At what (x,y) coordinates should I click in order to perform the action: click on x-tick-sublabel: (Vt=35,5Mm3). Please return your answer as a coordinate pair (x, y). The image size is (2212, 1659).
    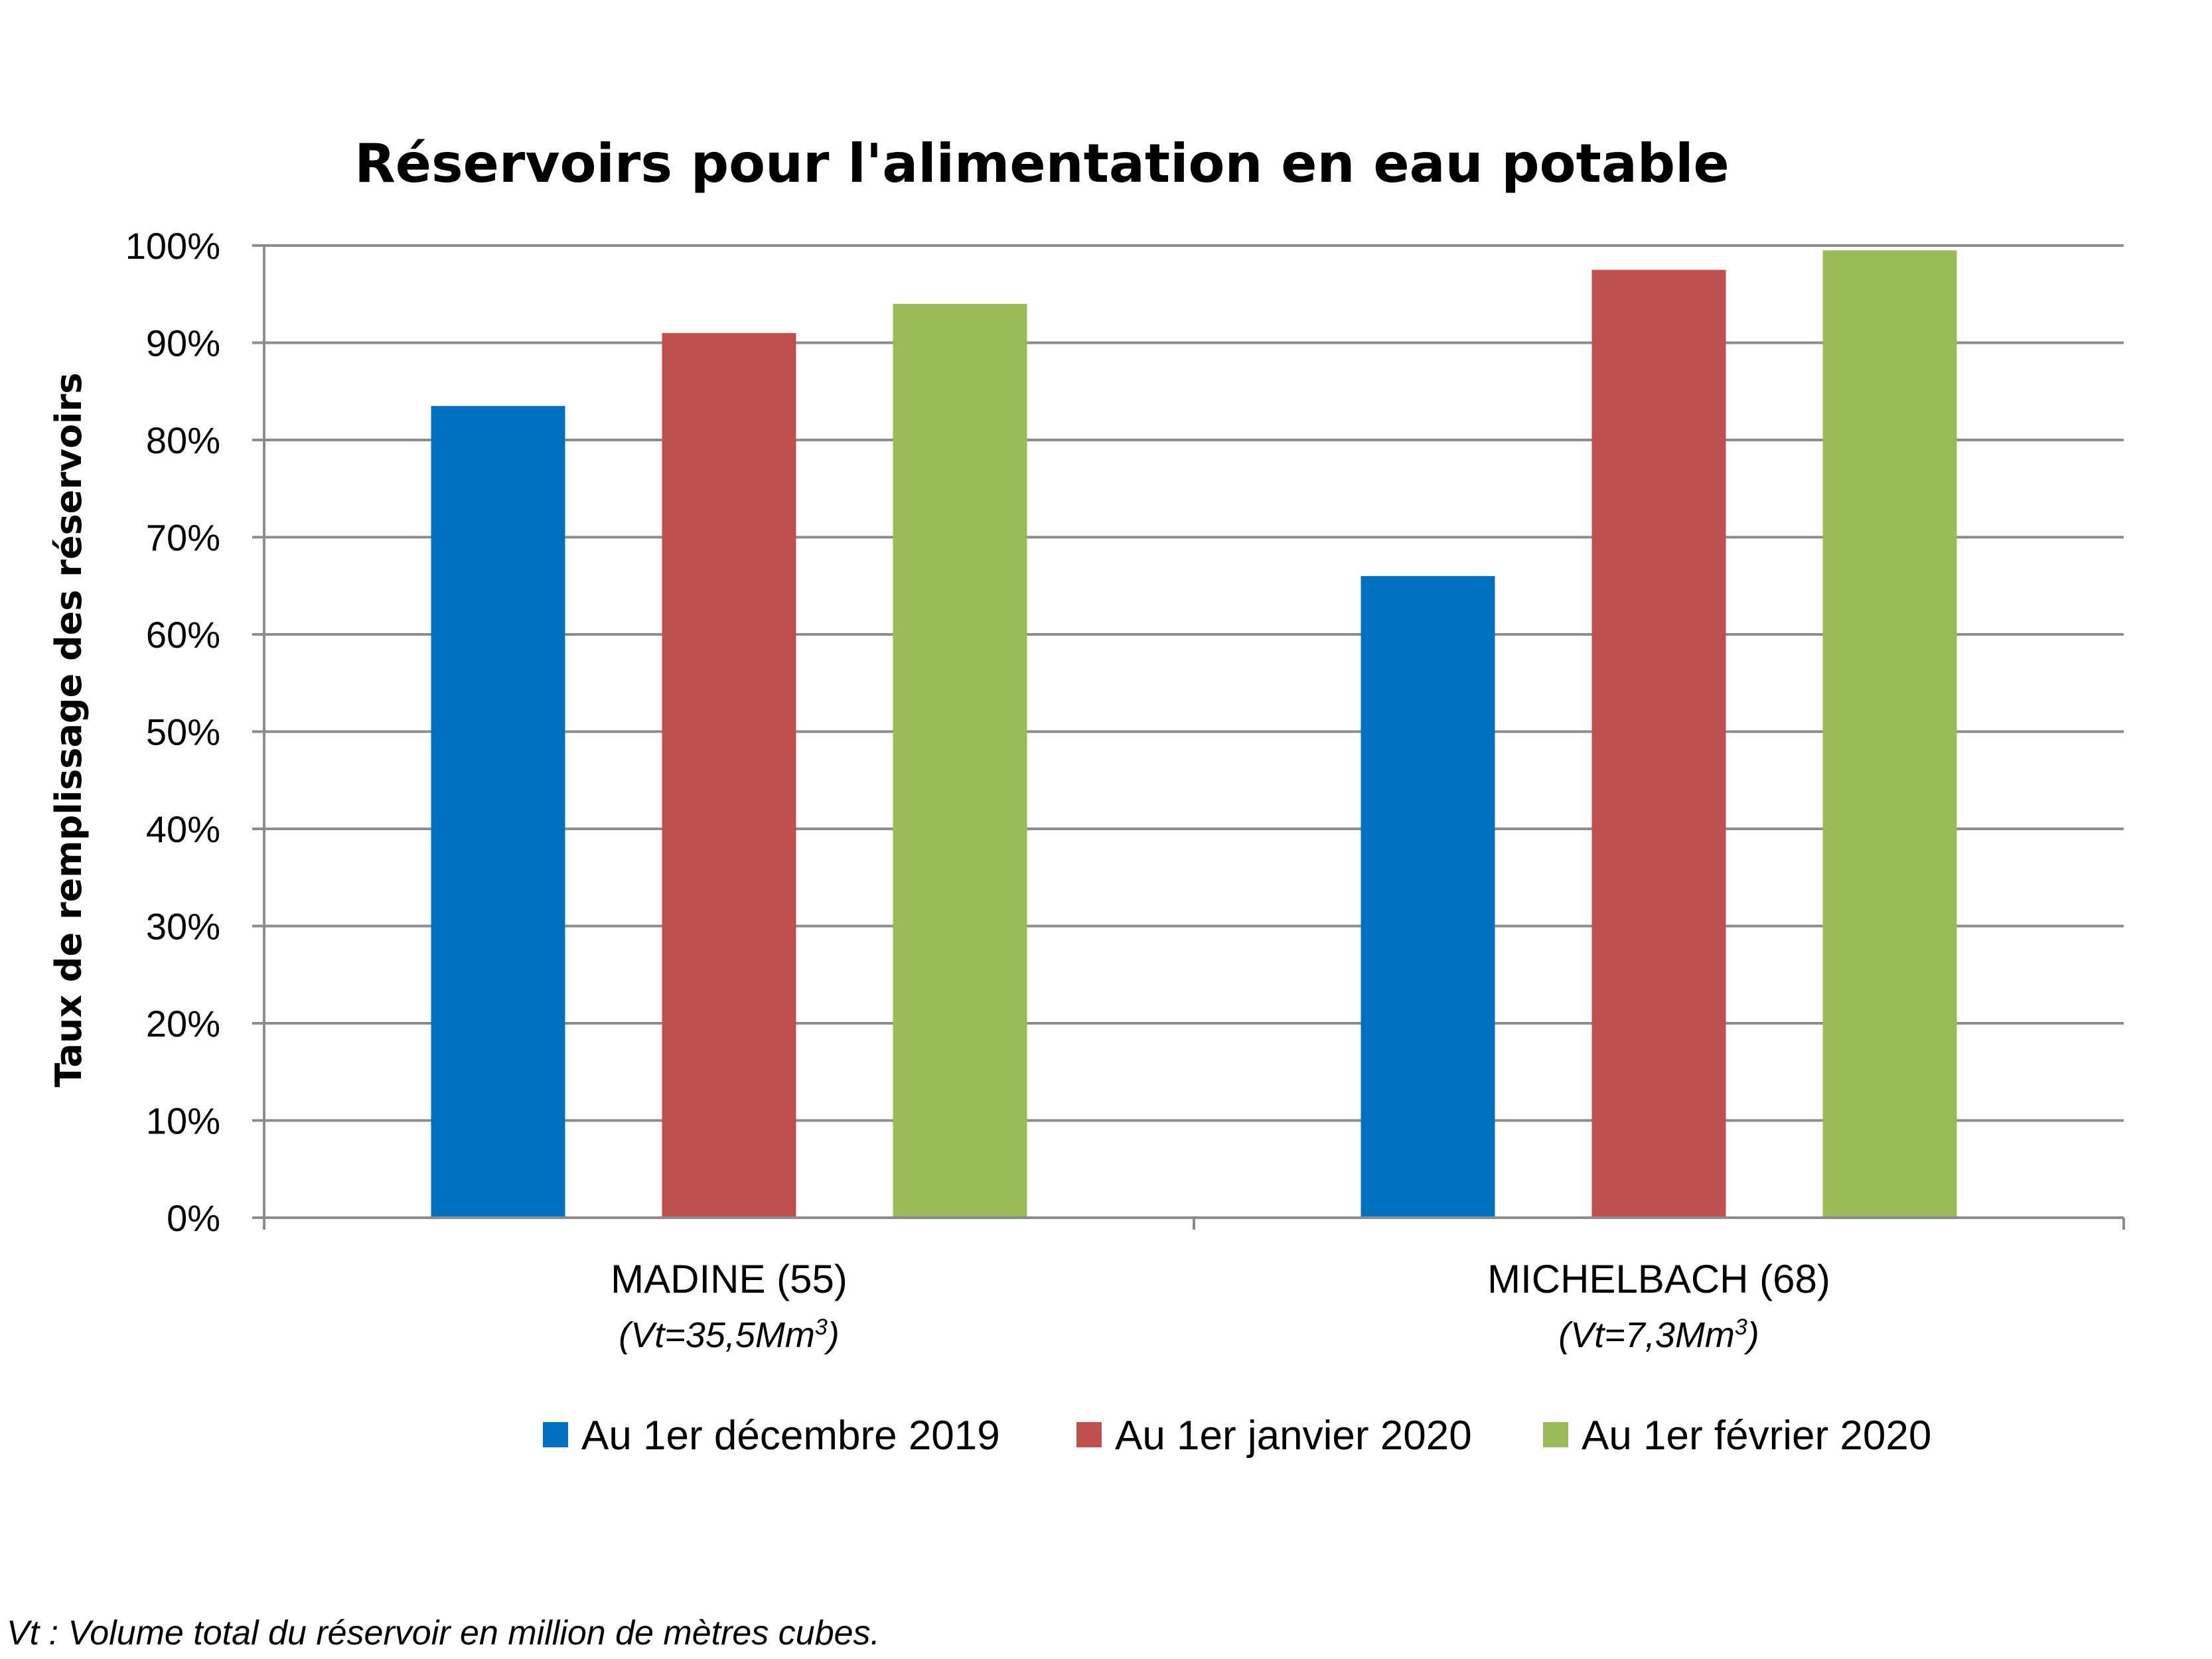
    Looking at the image, I should click on (730, 1335).